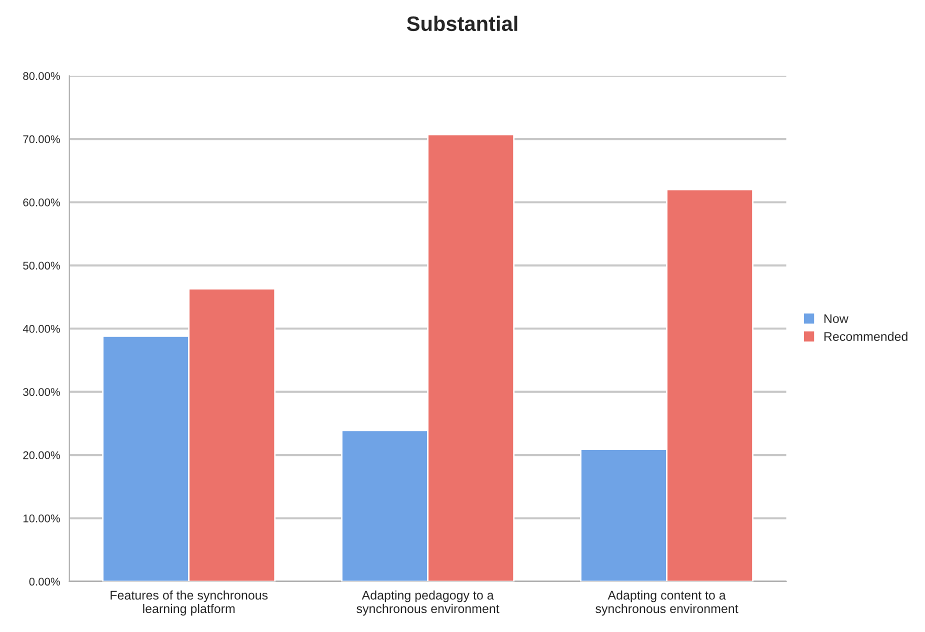 The image size is (925, 632). What do you see at coordinates (41, 328) in the screenshot?
I see `y-tick-label: 40.00%` at bounding box center [41, 328].